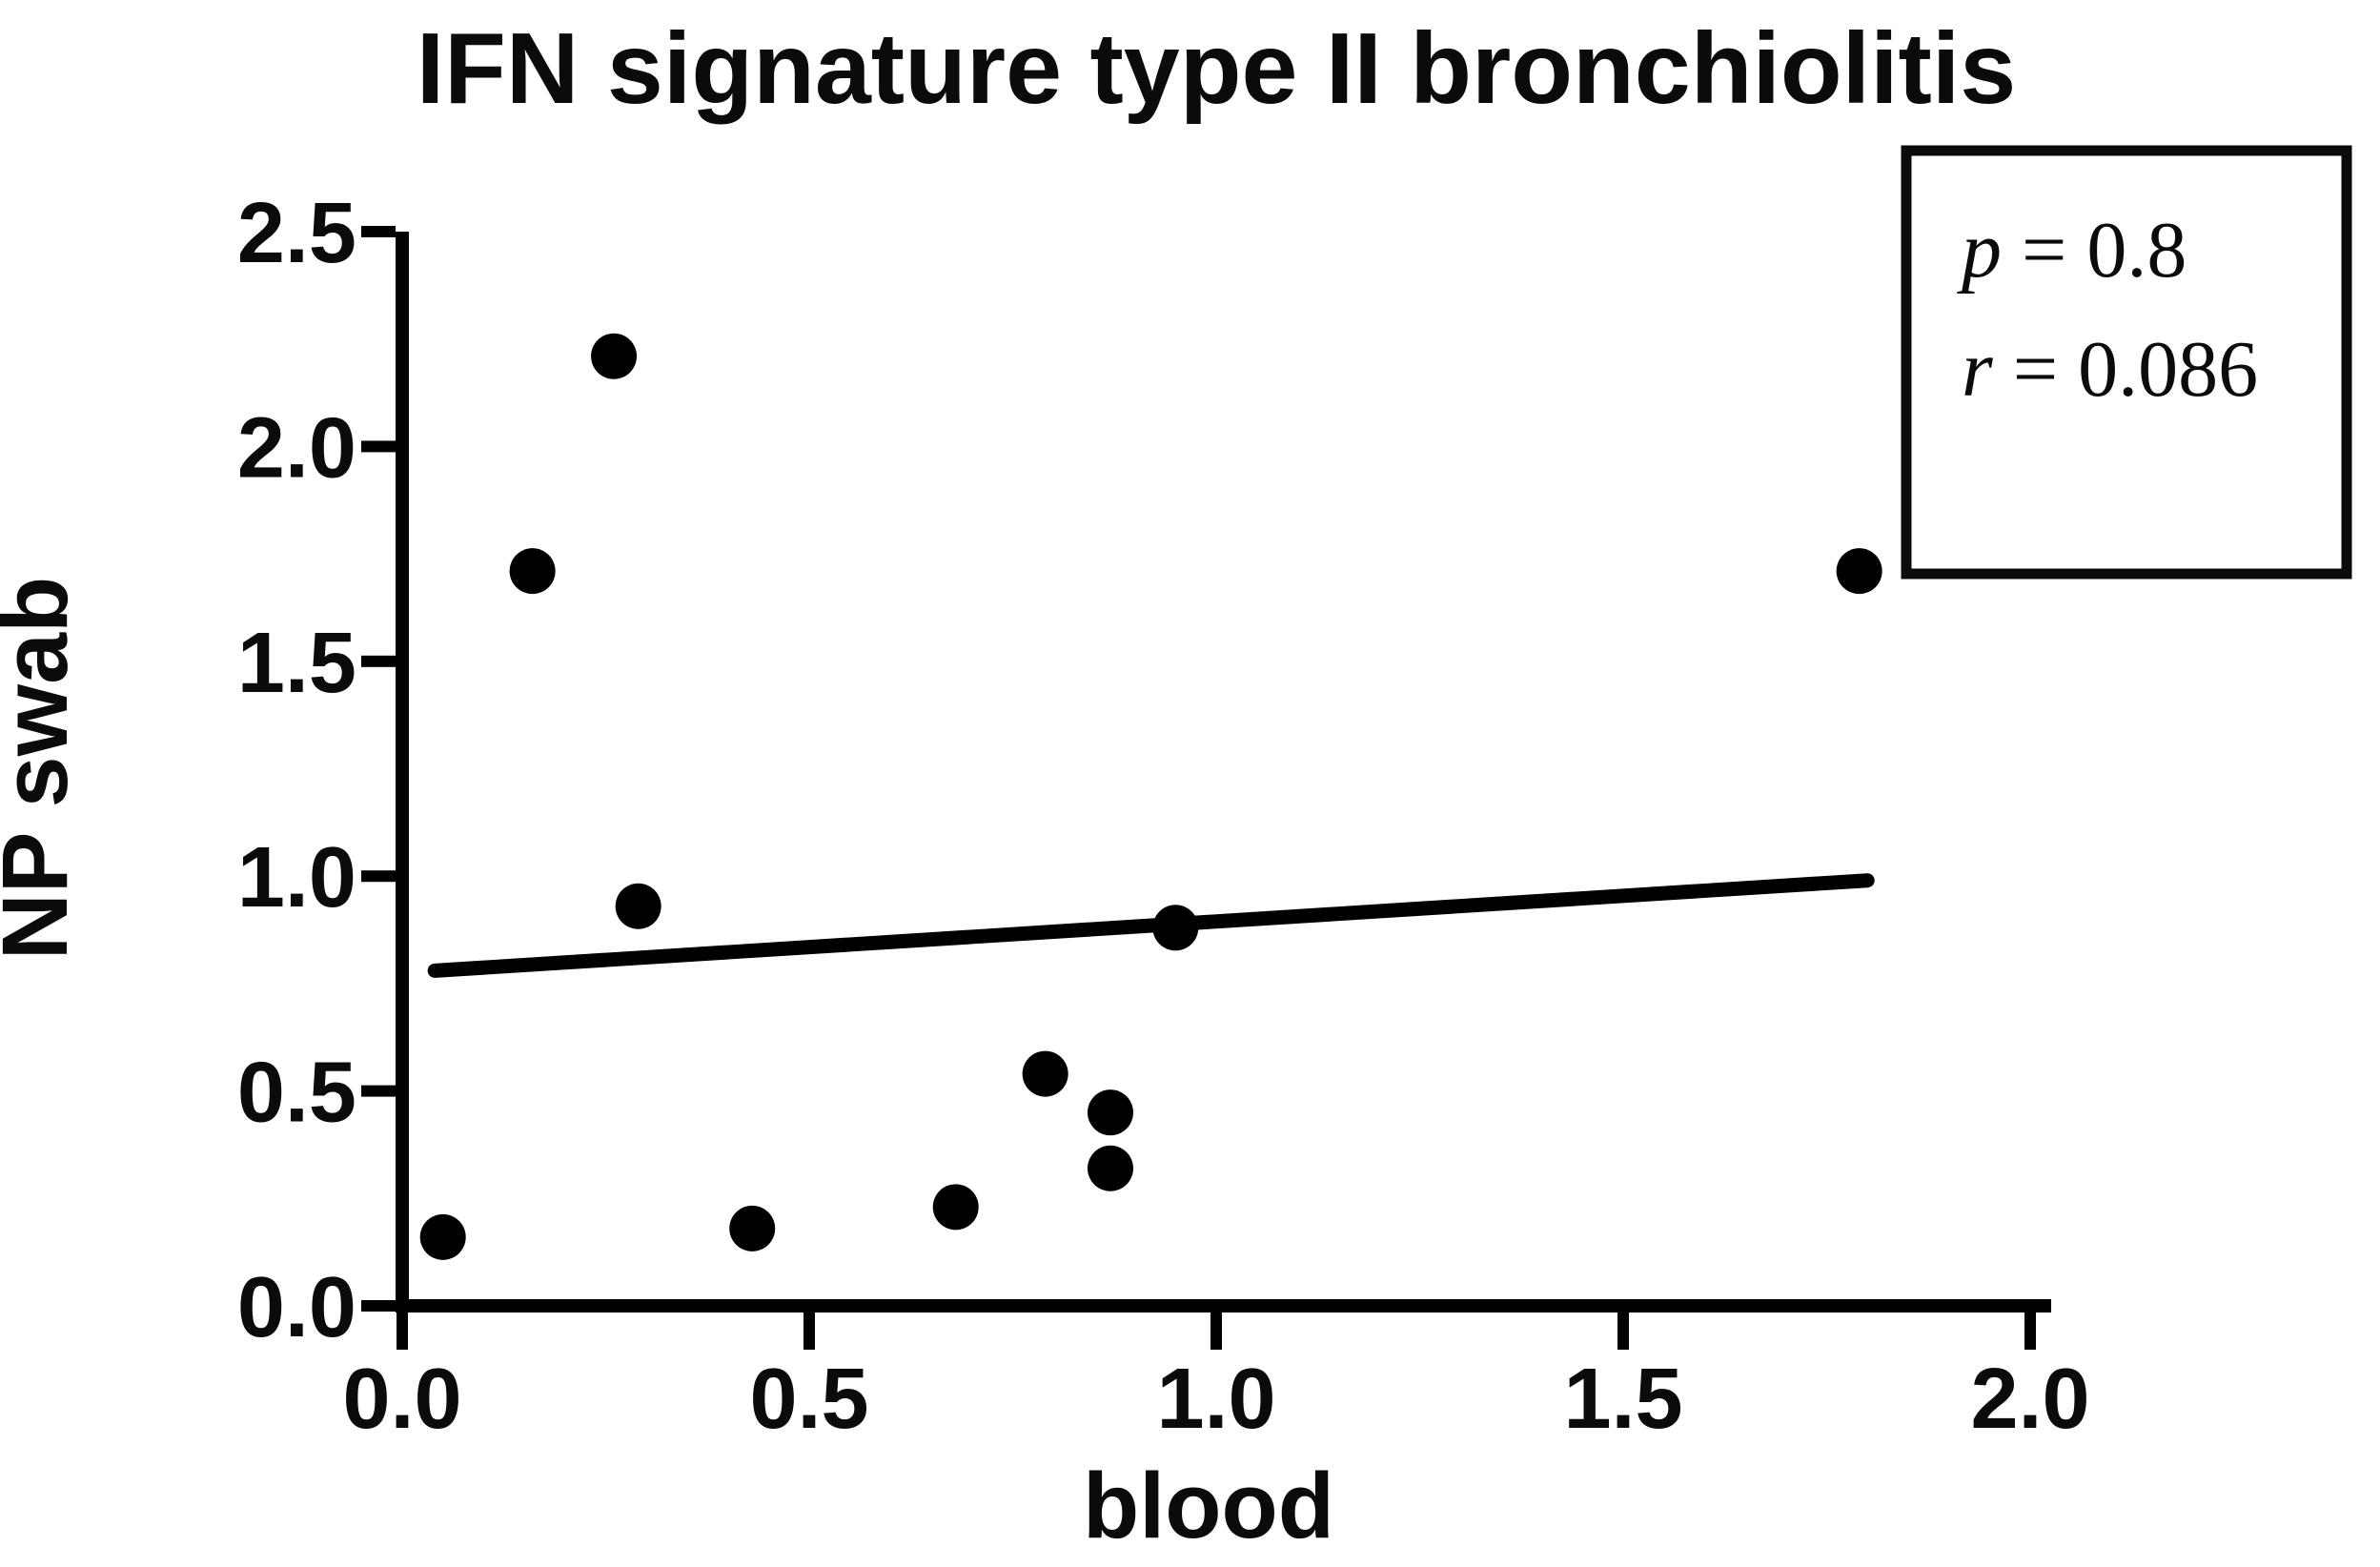  Describe the element at coordinates (2094, 250) in the screenshot. I see `stats-p-value: = 0.8` at that location.